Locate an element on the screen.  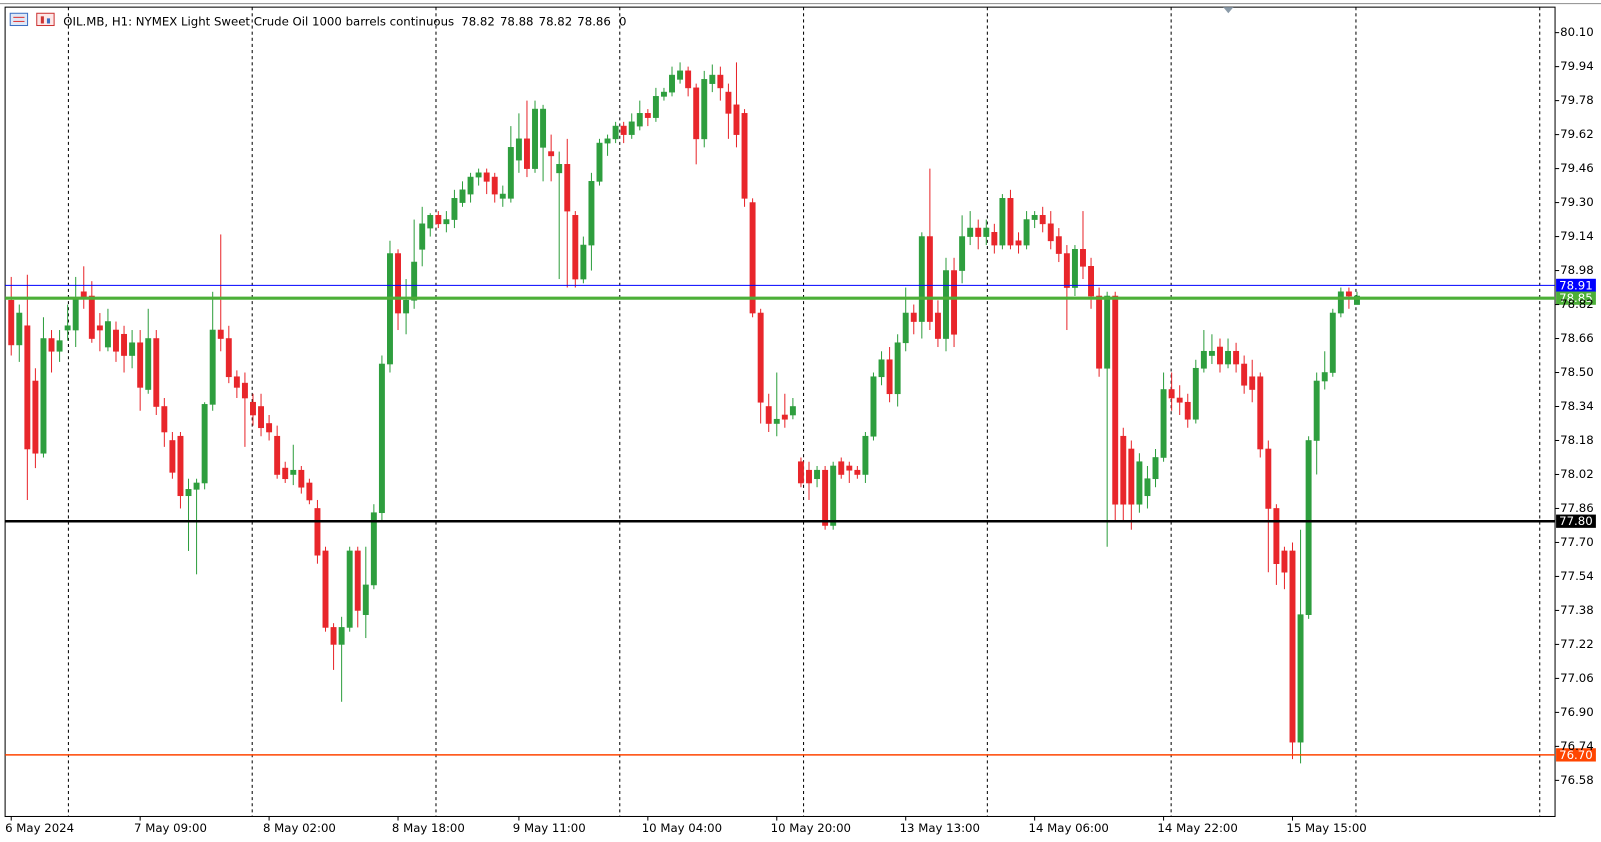
y-tick-label: 79.14 is located at coordinates (1577, 236).